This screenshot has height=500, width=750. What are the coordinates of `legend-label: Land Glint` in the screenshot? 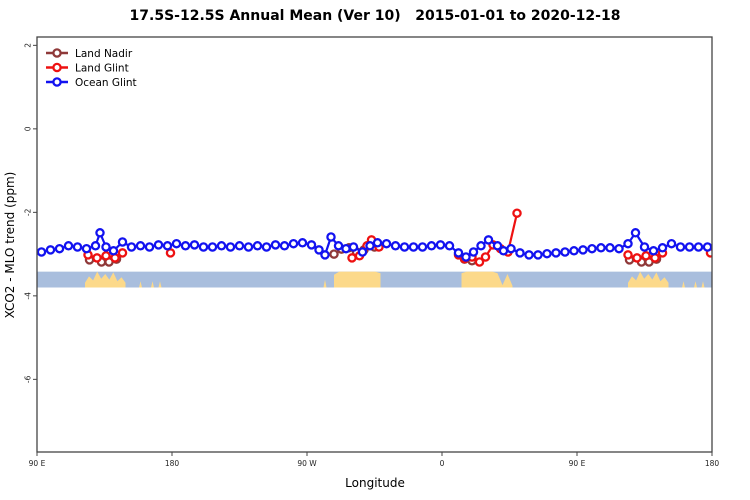 It's located at (102, 68).